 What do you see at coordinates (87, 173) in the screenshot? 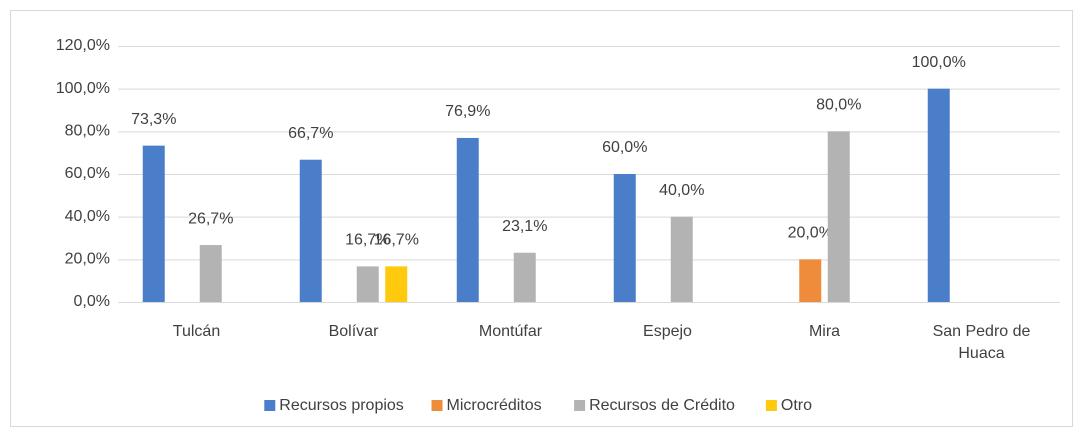
I see `y-tick-label: 60,0%` at bounding box center [87, 173].